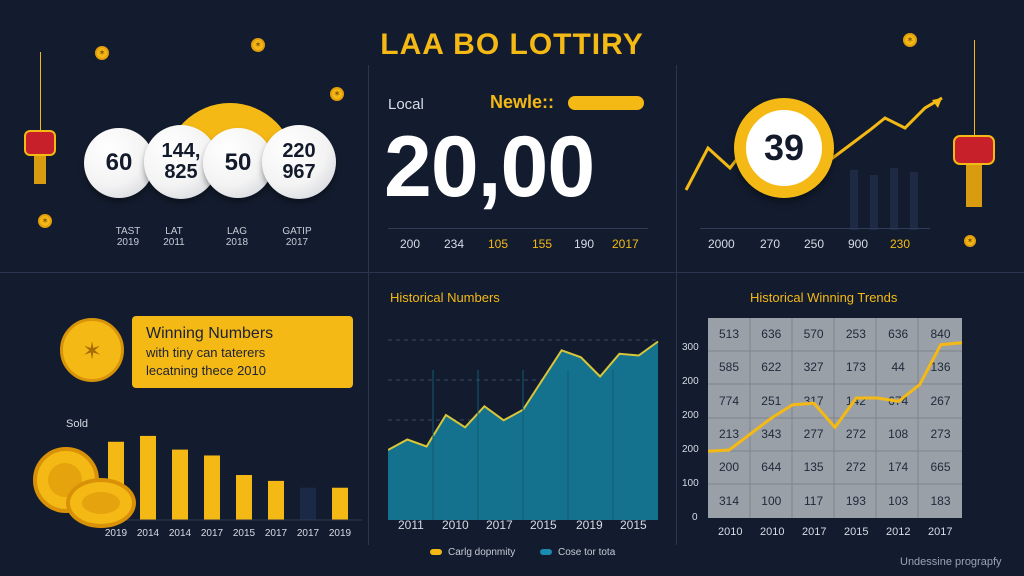  Describe the element at coordinates (523, 429) in the screenshot. I see `area-chart` at that location.